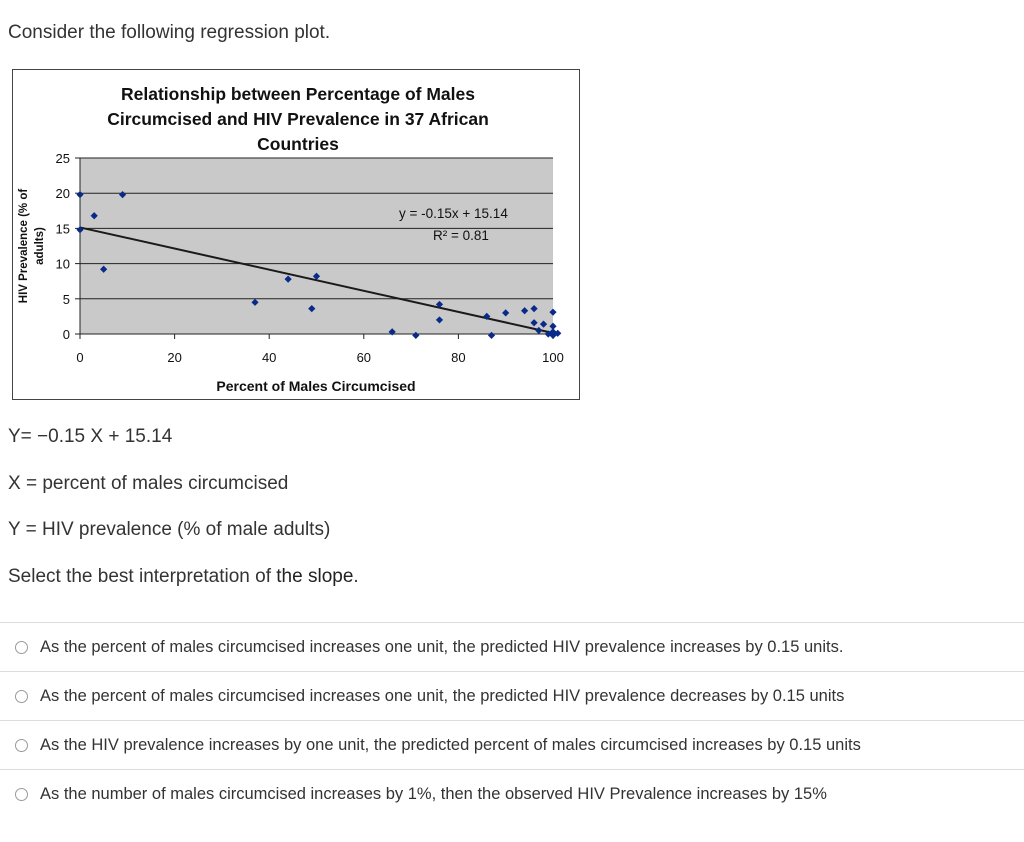  I want to click on y-axis-label-line: HIV Prevalence (% of, so click(24, 246).